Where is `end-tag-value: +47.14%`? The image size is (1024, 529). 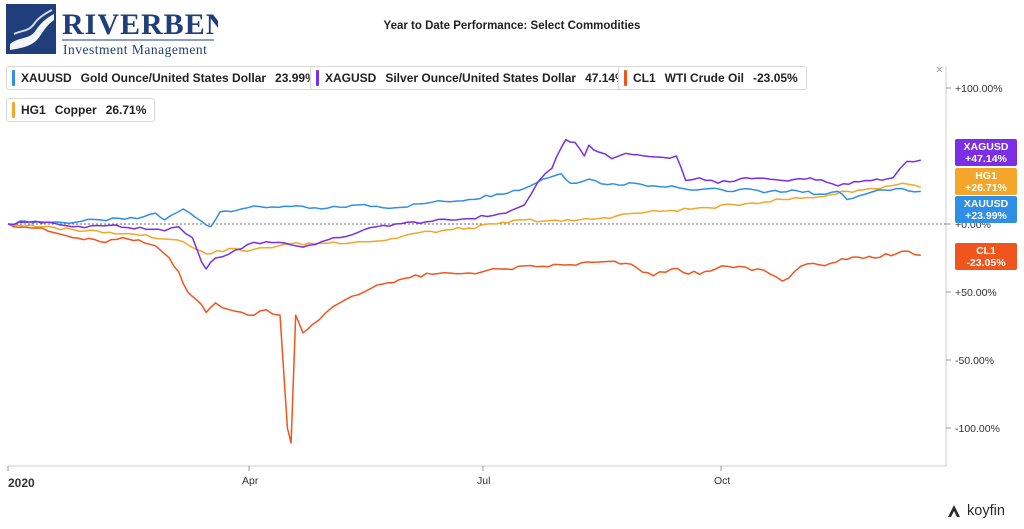 end-tag-value: +47.14% is located at coordinates (986, 159).